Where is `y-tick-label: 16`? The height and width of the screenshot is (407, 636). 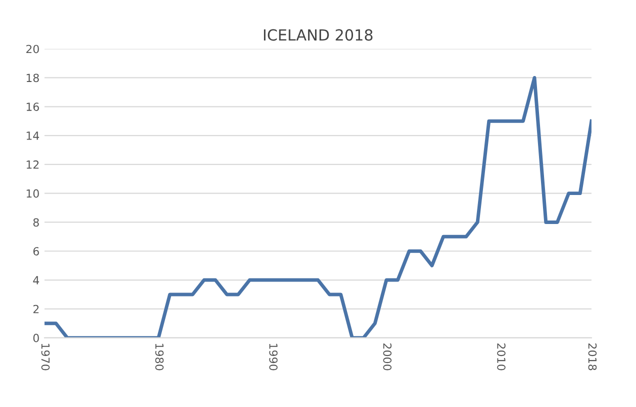 y-tick-label: 16 is located at coordinates (32, 107).